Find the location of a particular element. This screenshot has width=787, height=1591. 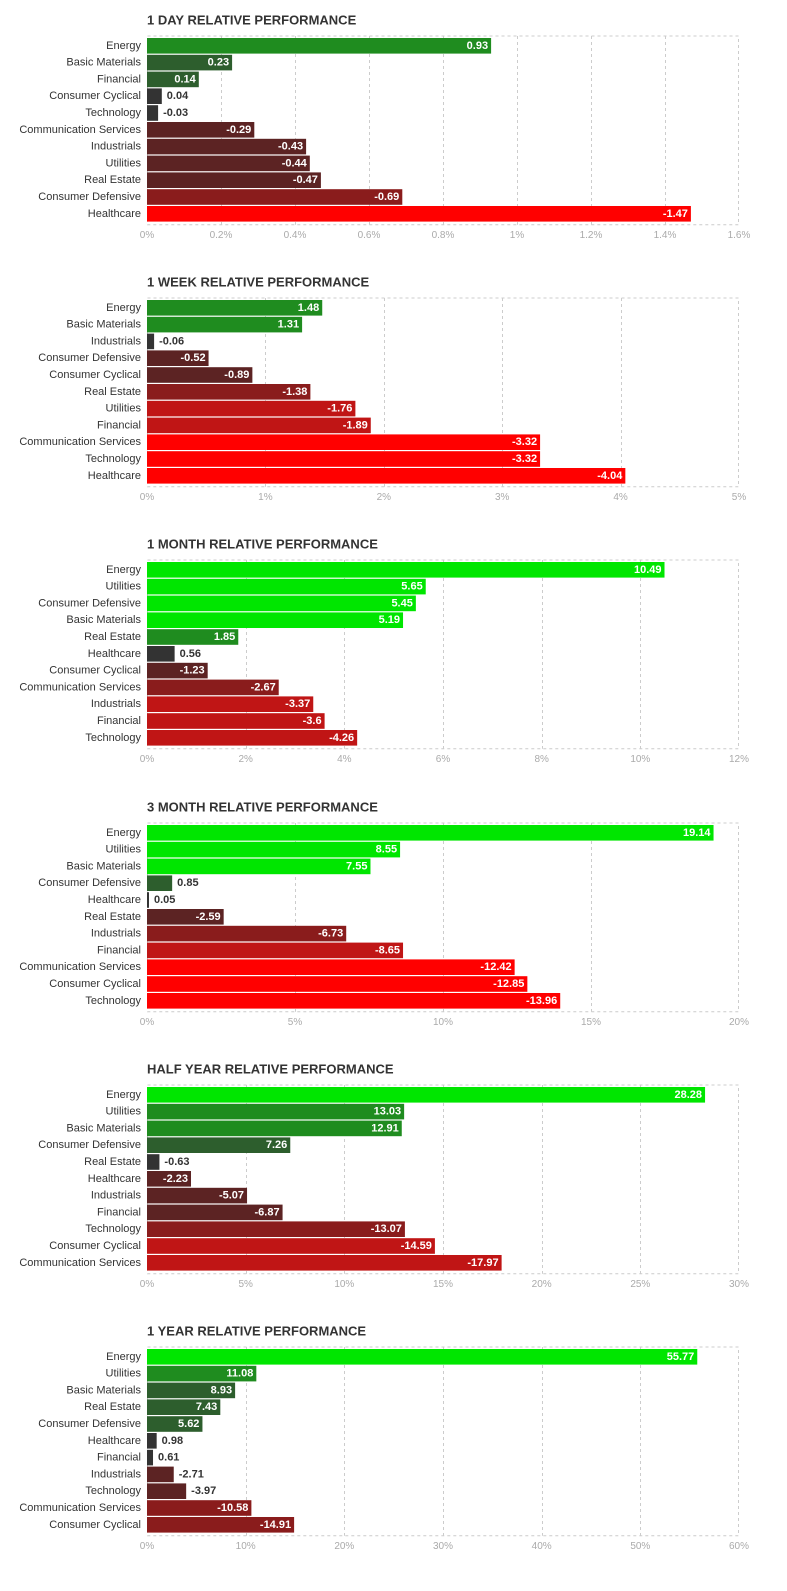

value-label: 8.55 is located at coordinates (386, 849).